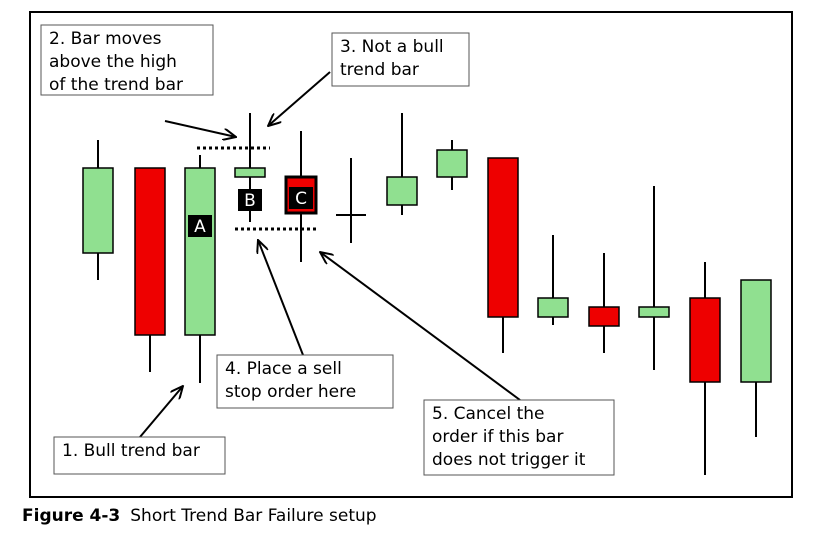 The width and height of the screenshot is (830, 543). I want to click on note-text: order if this bar, so click(497, 437).